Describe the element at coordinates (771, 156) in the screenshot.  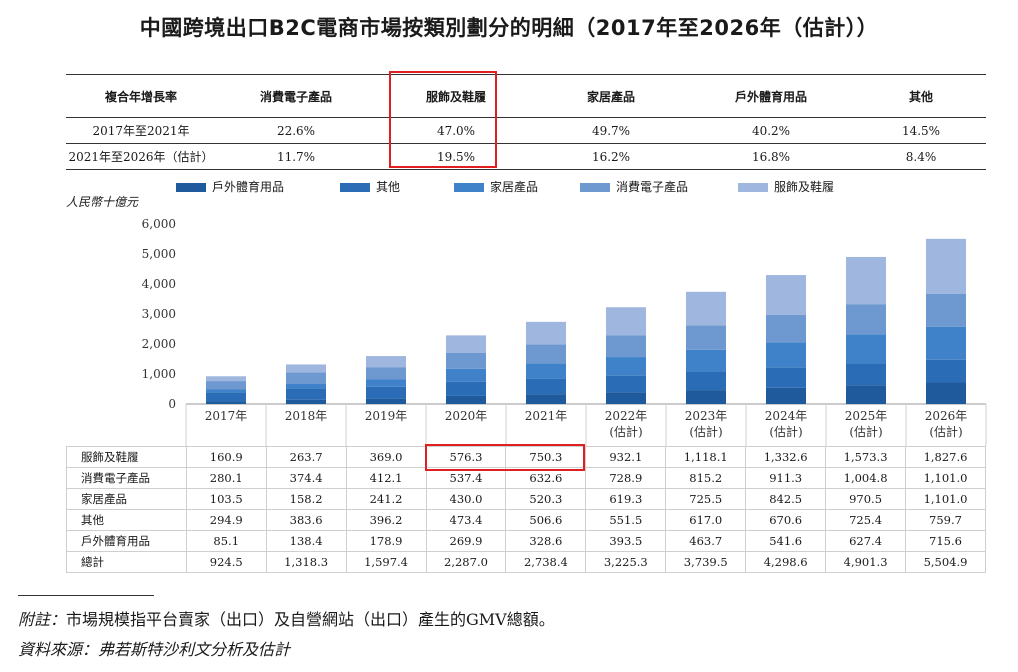
I see `cagr-cell: 16.8%` at that location.